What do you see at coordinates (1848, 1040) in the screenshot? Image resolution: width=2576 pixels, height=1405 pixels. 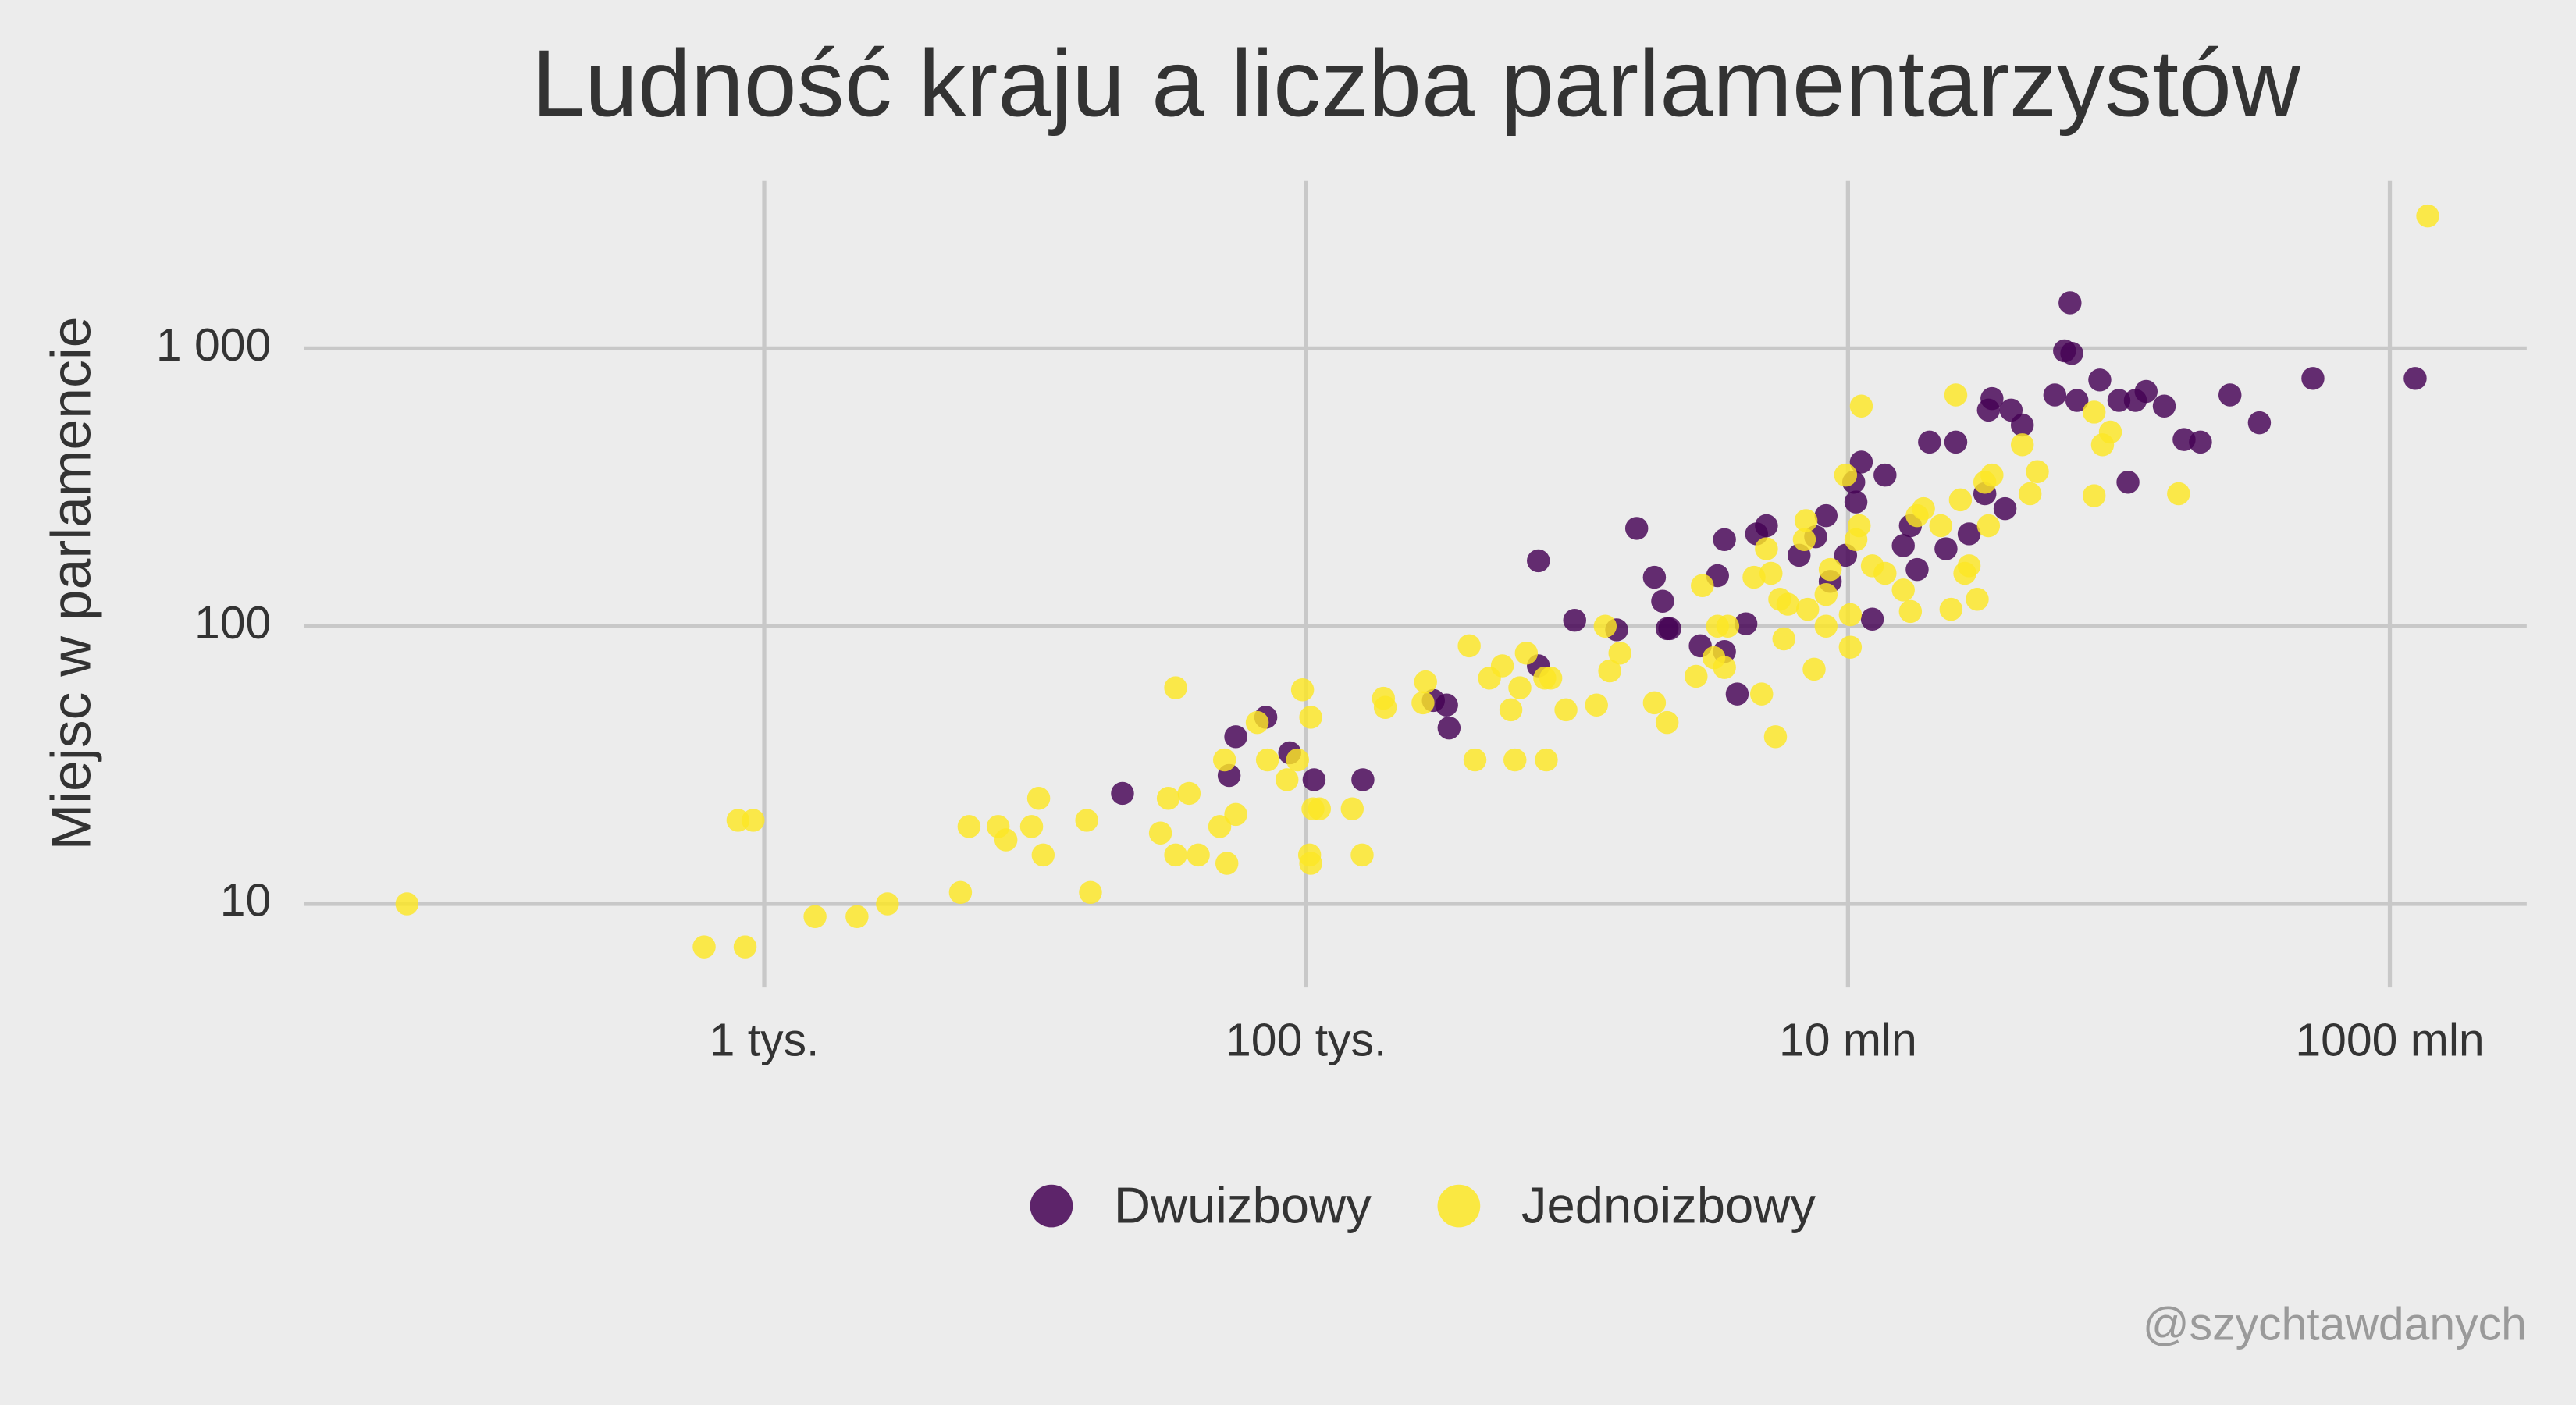 I see `x-tick-label: 10 mln` at bounding box center [1848, 1040].